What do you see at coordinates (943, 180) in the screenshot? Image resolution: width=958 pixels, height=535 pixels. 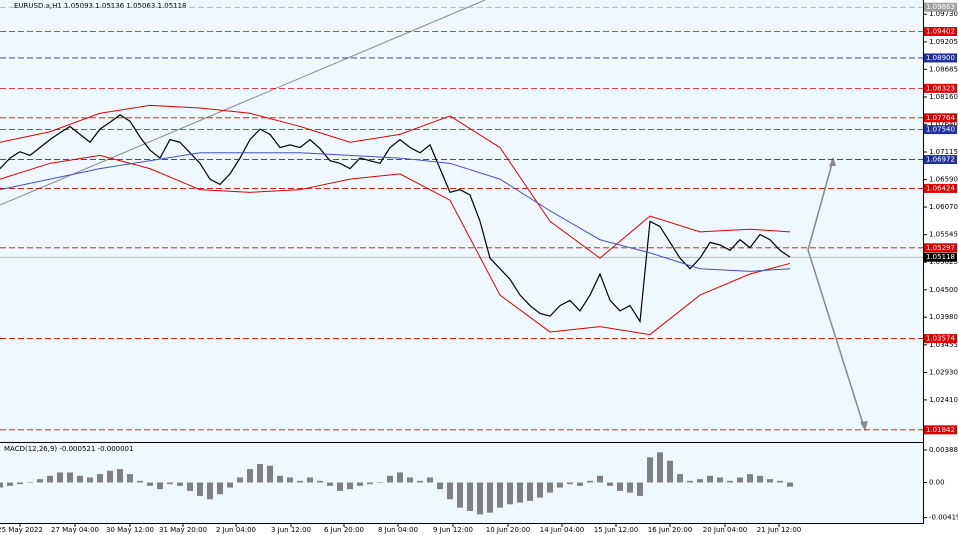 I see `y-tick-label: 1.06590` at bounding box center [943, 180].